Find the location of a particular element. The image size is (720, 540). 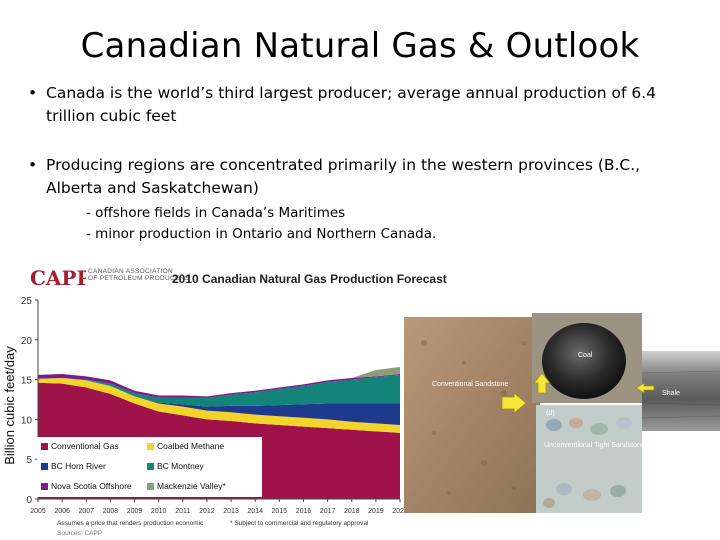

label-d: (d) is located at coordinates (550, 413).